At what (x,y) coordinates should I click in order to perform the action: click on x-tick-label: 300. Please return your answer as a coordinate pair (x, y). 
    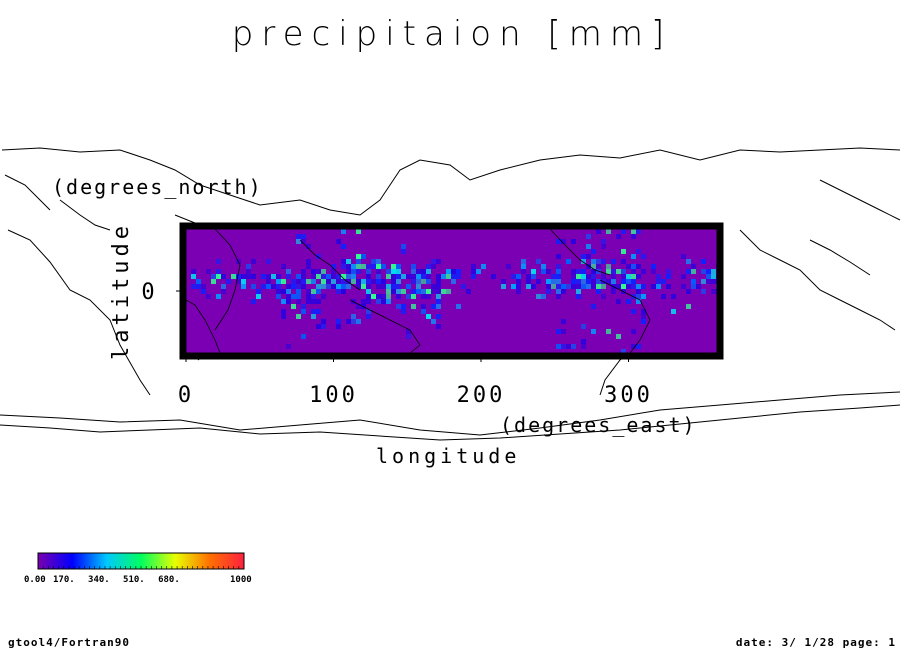
    Looking at the image, I should click on (628, 395).